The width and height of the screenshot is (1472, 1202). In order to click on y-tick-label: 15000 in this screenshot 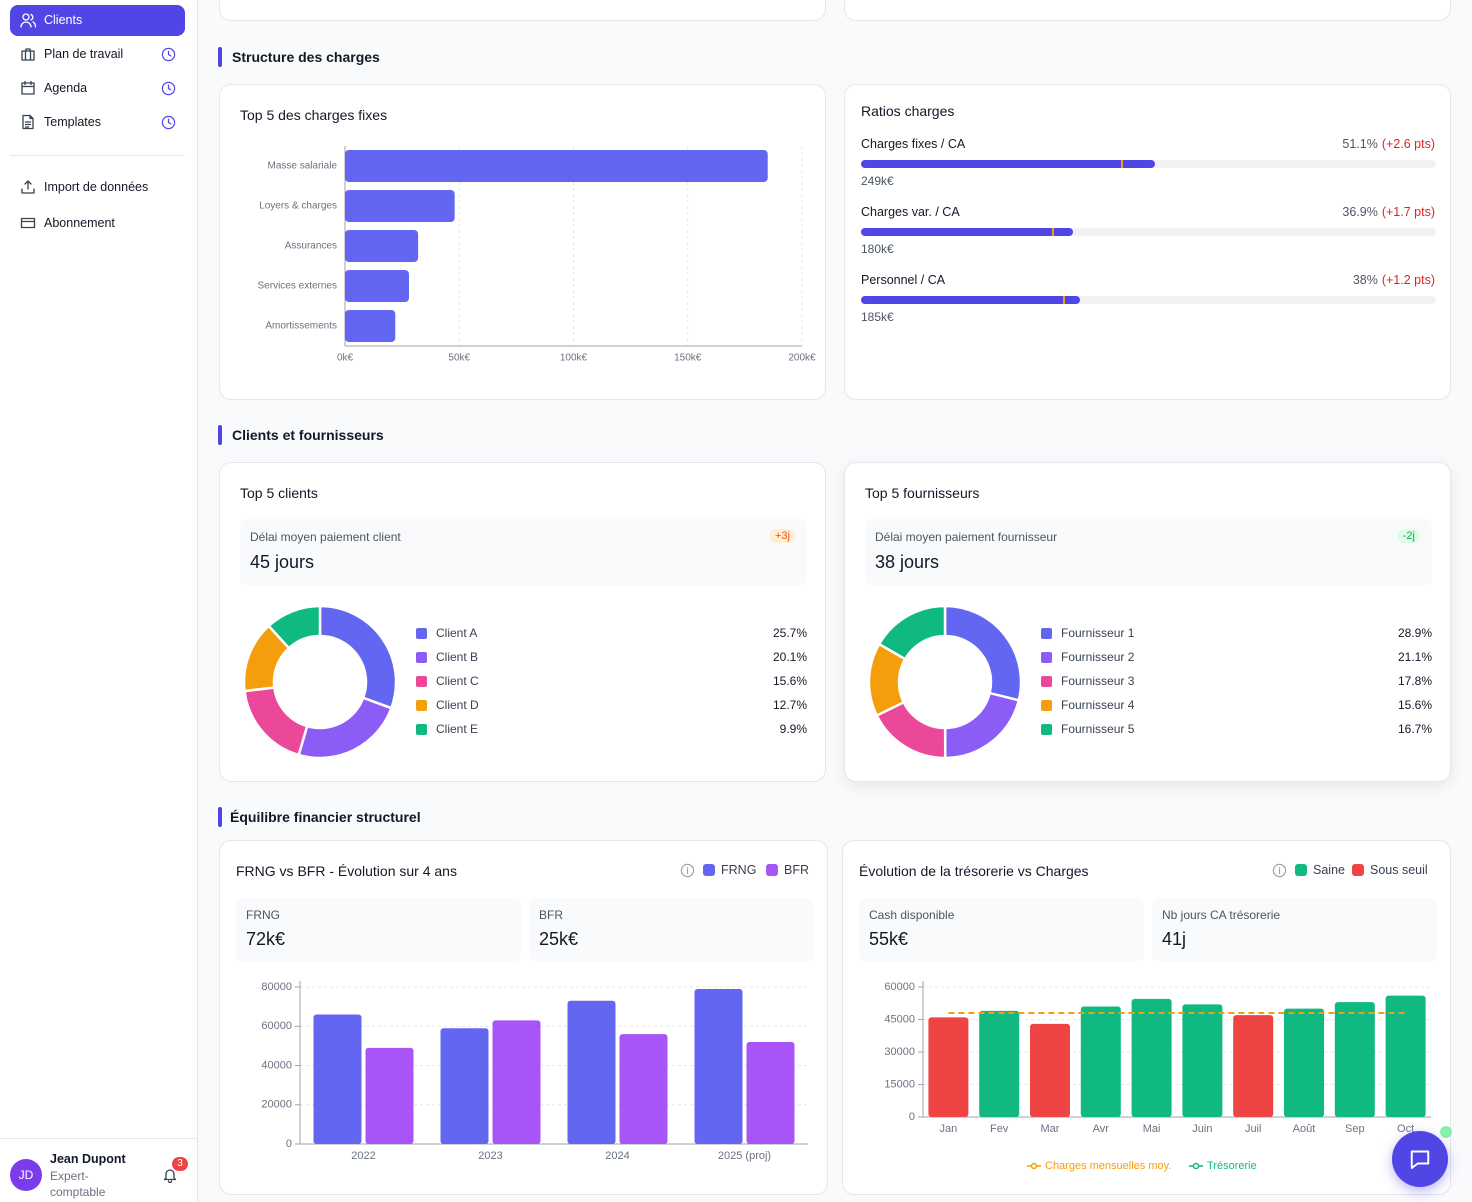, I will do `click(899, 1084)`.